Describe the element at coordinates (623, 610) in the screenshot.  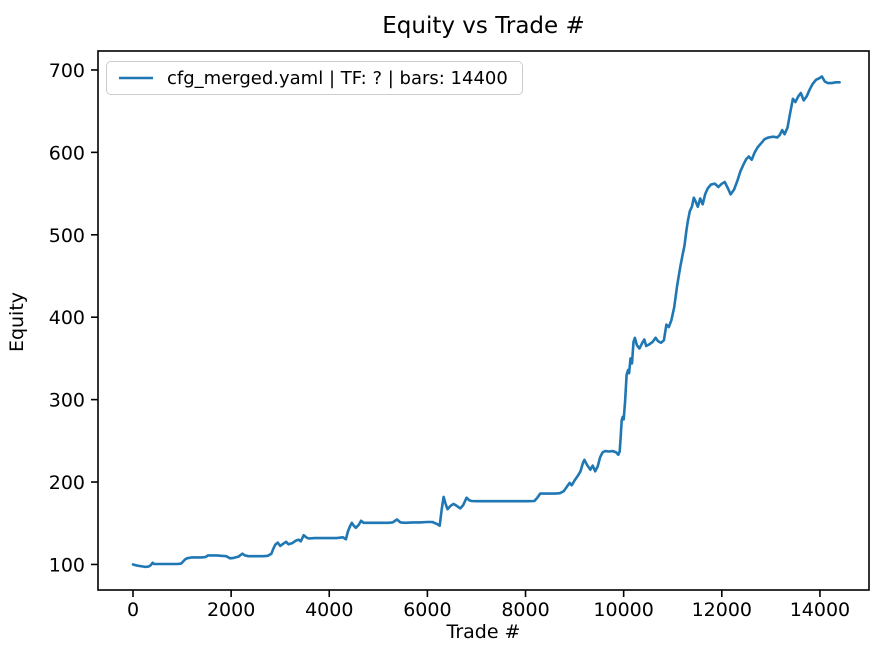
I see `x-axis-tick-label: 10000` at that location.